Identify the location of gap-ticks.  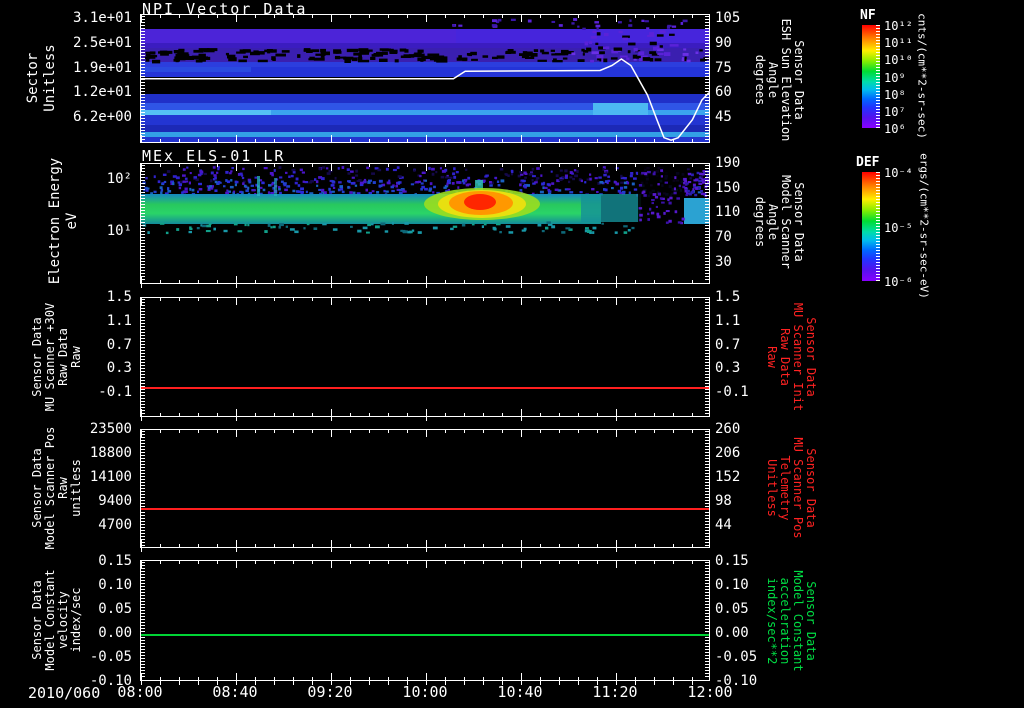
(425, 286).